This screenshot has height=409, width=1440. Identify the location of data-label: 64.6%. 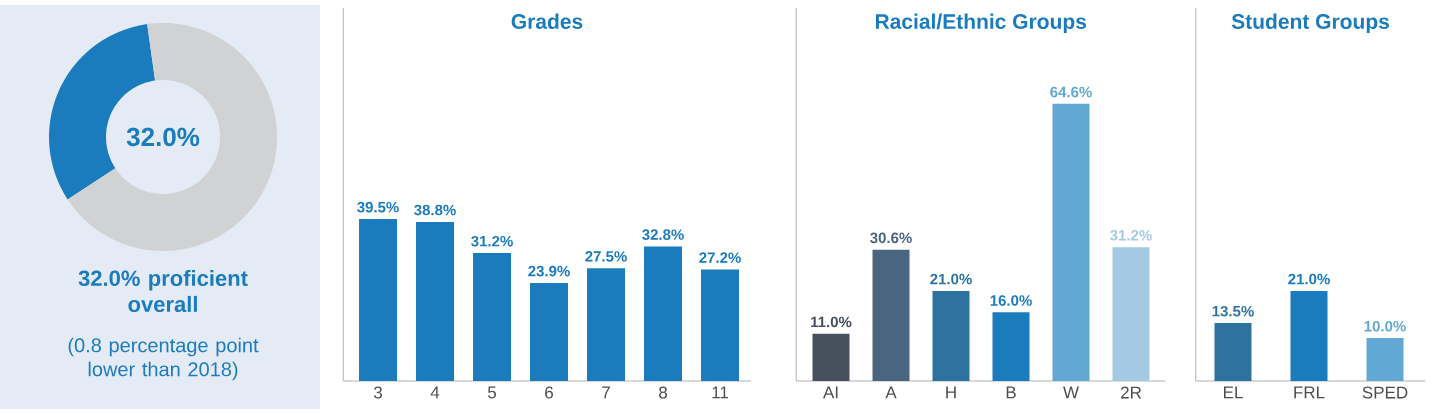
(1071, 92).